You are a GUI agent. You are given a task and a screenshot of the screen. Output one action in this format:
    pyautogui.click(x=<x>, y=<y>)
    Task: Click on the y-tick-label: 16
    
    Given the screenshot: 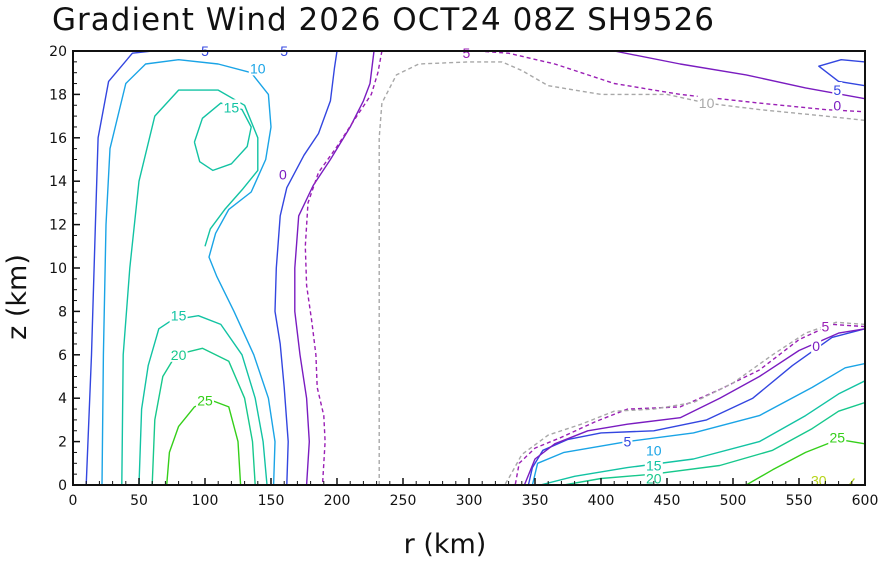 What is the action you would take?
    pyautogui.click(x=58, y=139)
    